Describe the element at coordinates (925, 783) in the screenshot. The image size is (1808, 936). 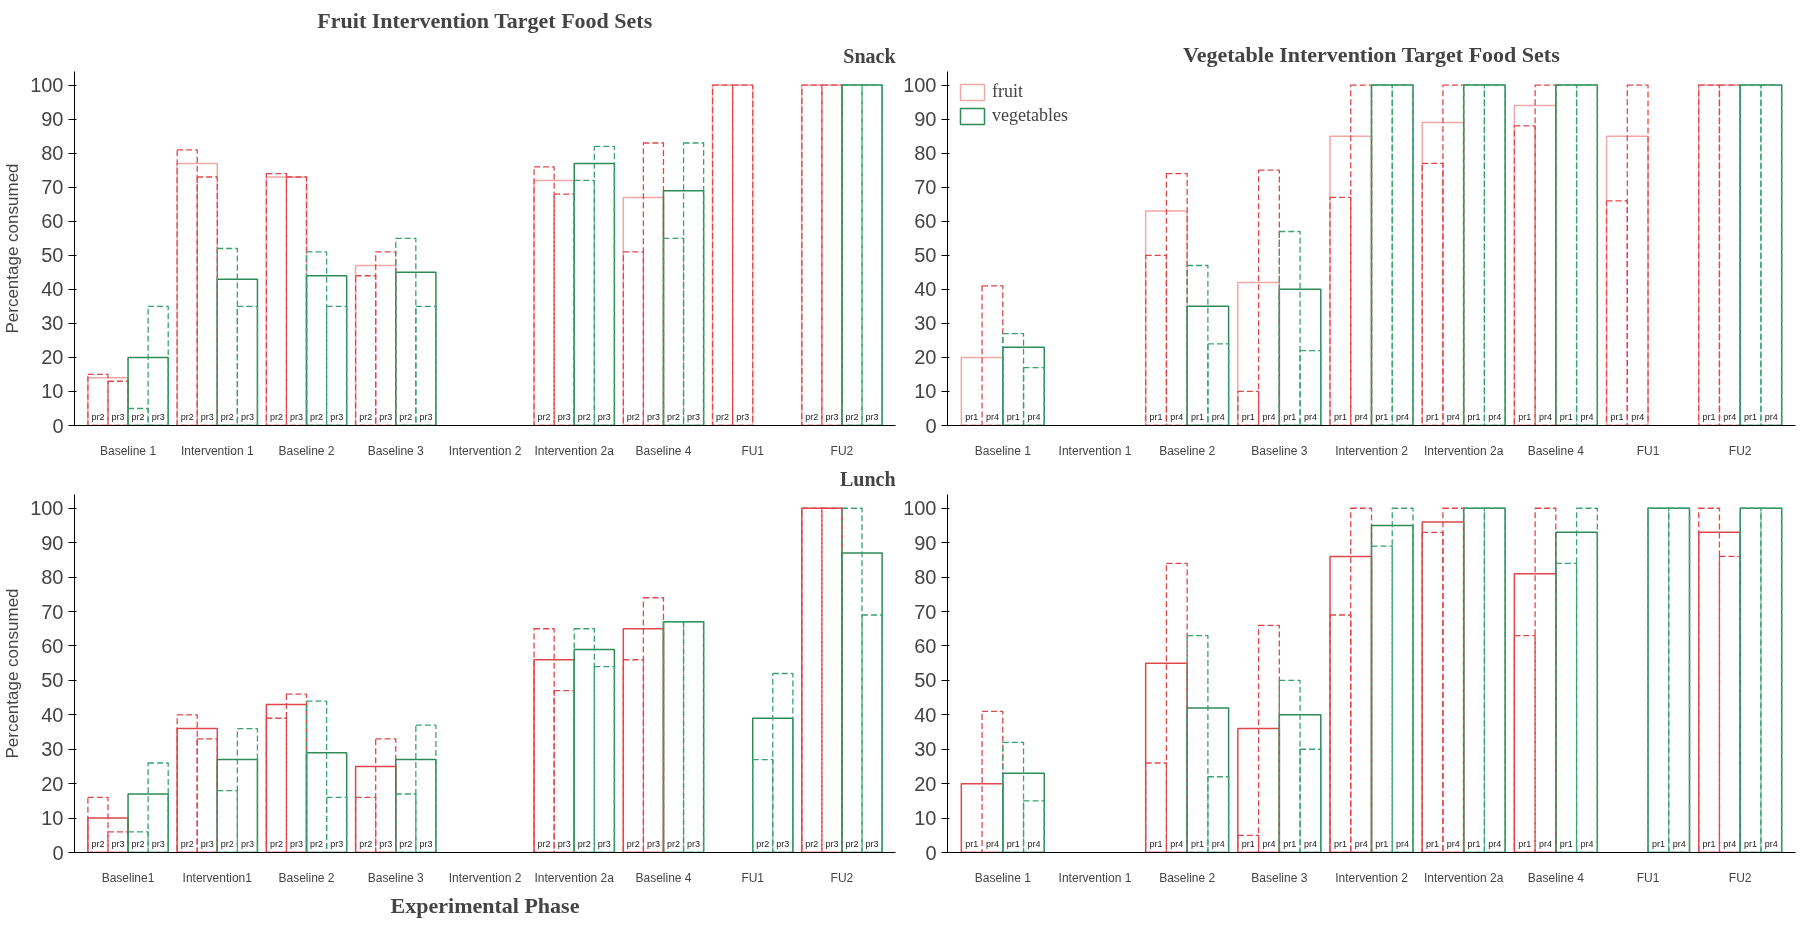
I see `y-tick-label: 20` at that location.